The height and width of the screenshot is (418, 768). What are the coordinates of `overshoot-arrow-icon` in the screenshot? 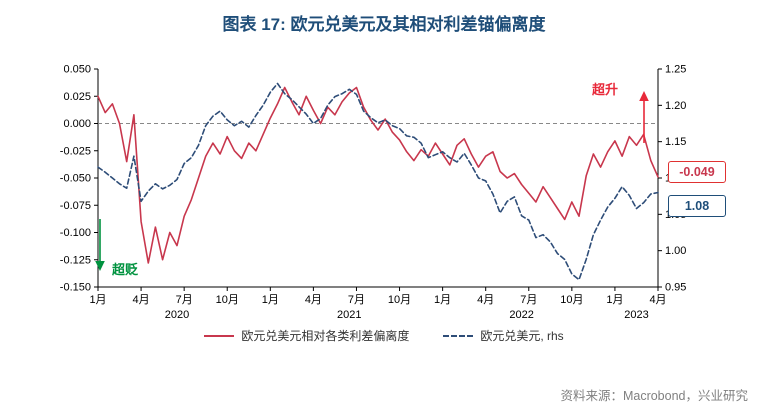 It's located at (644, 117).